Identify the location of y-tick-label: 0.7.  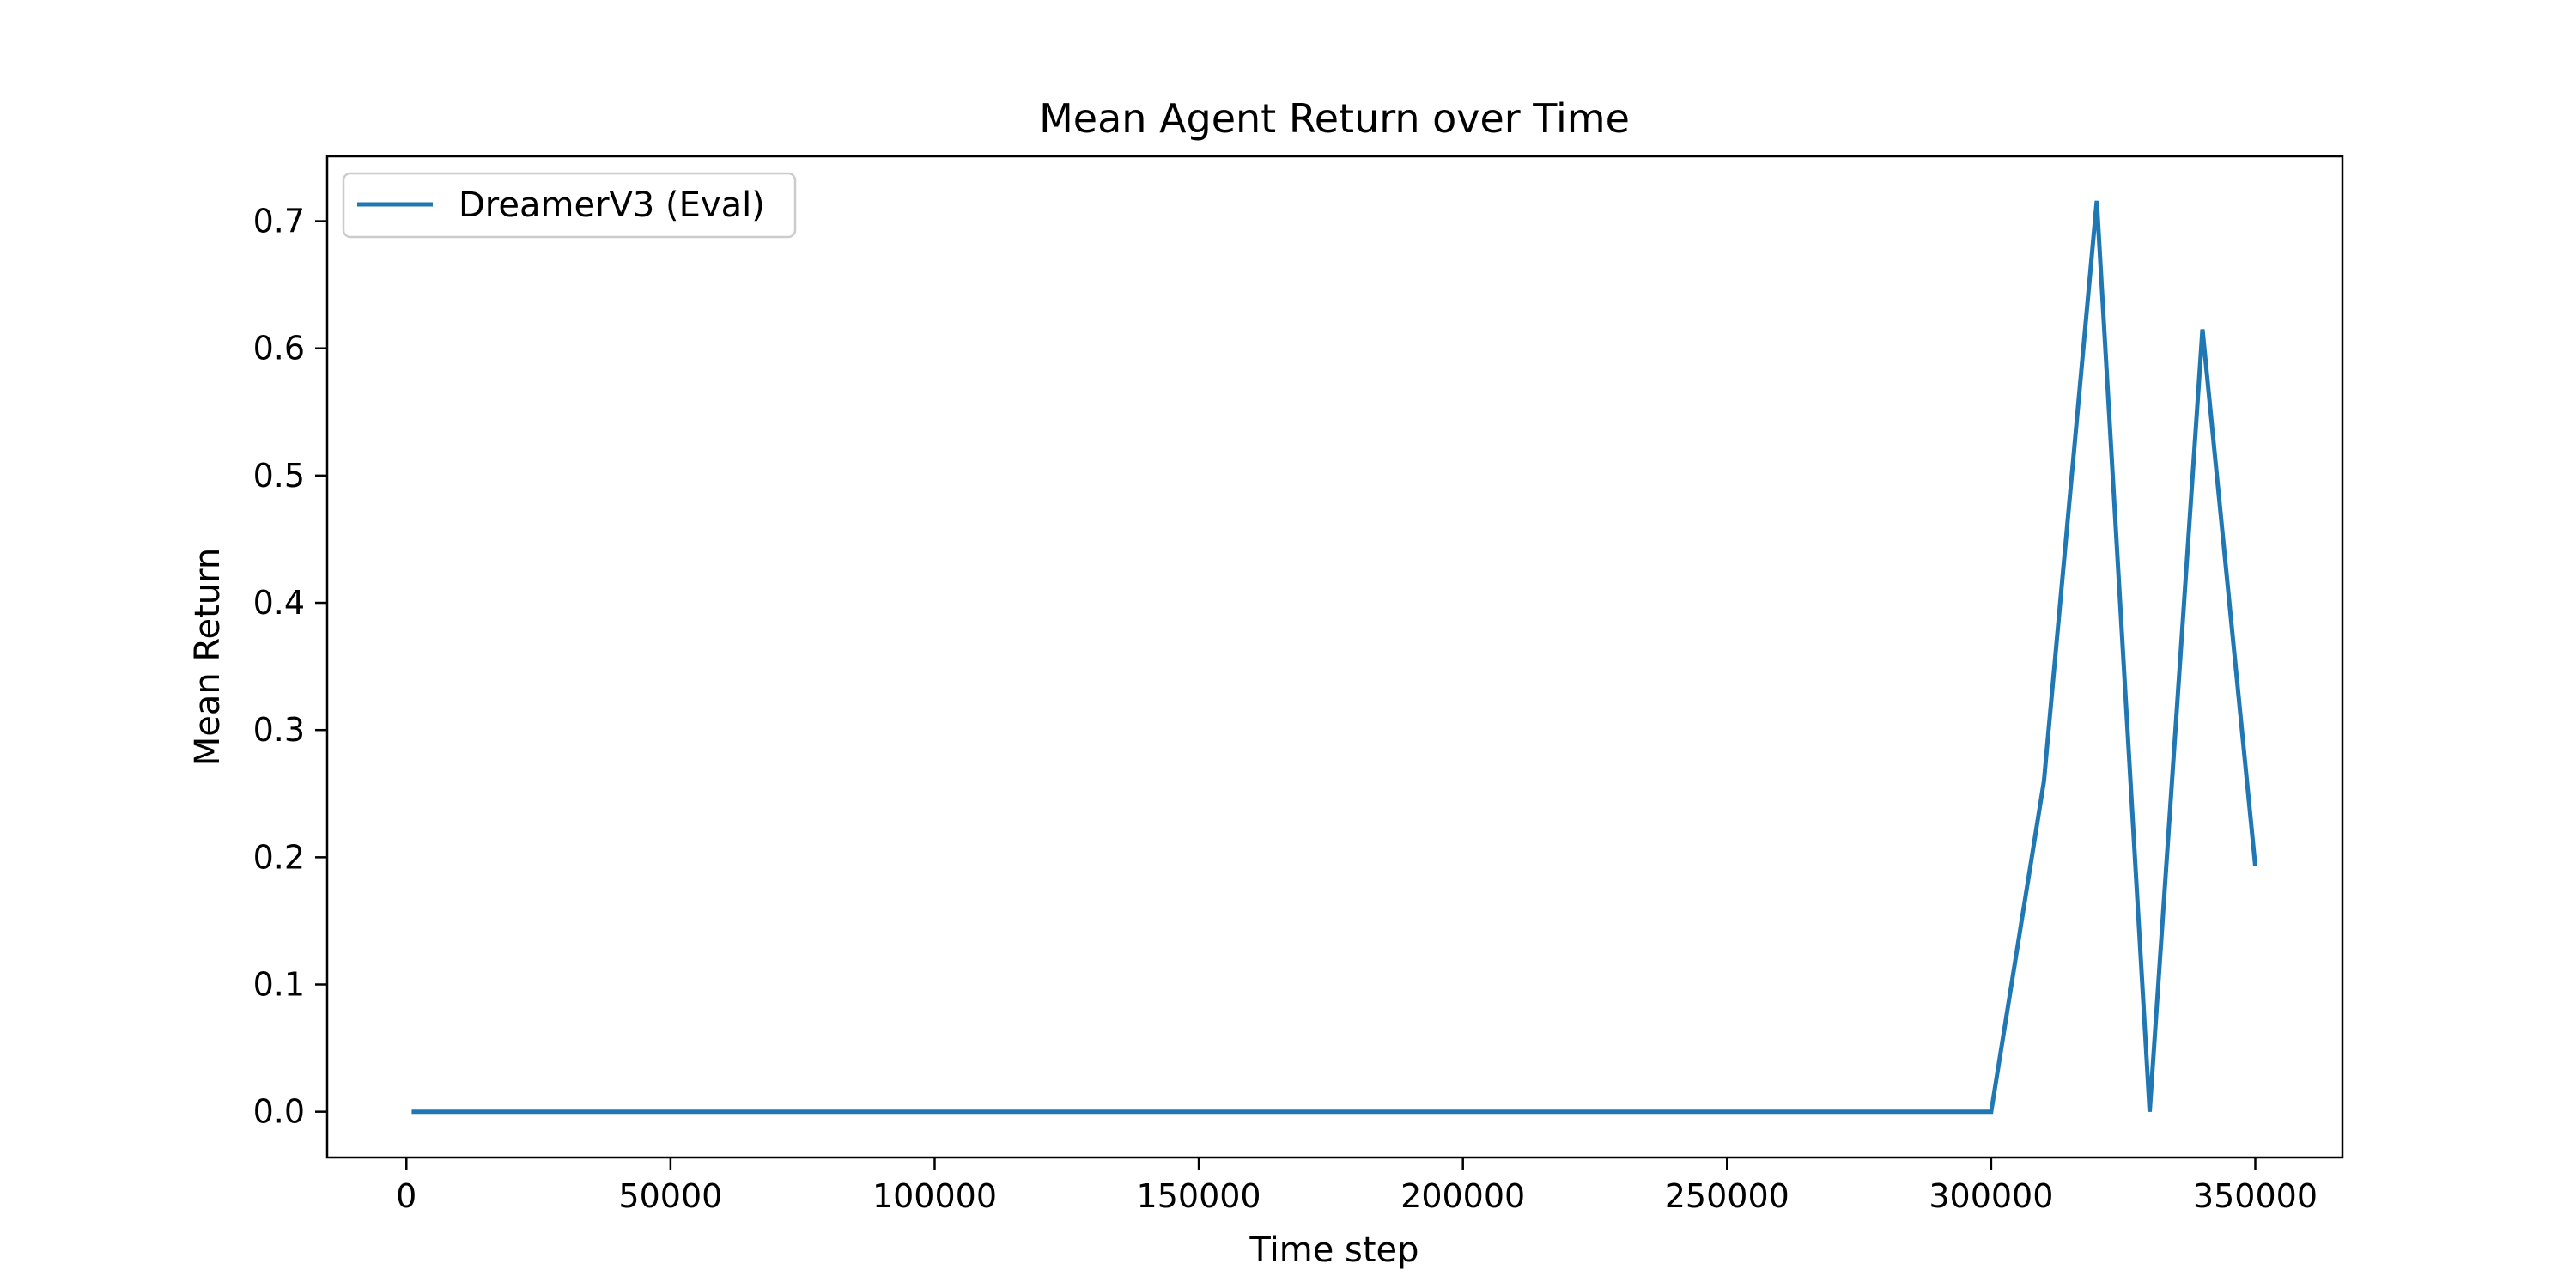
(279, 221).